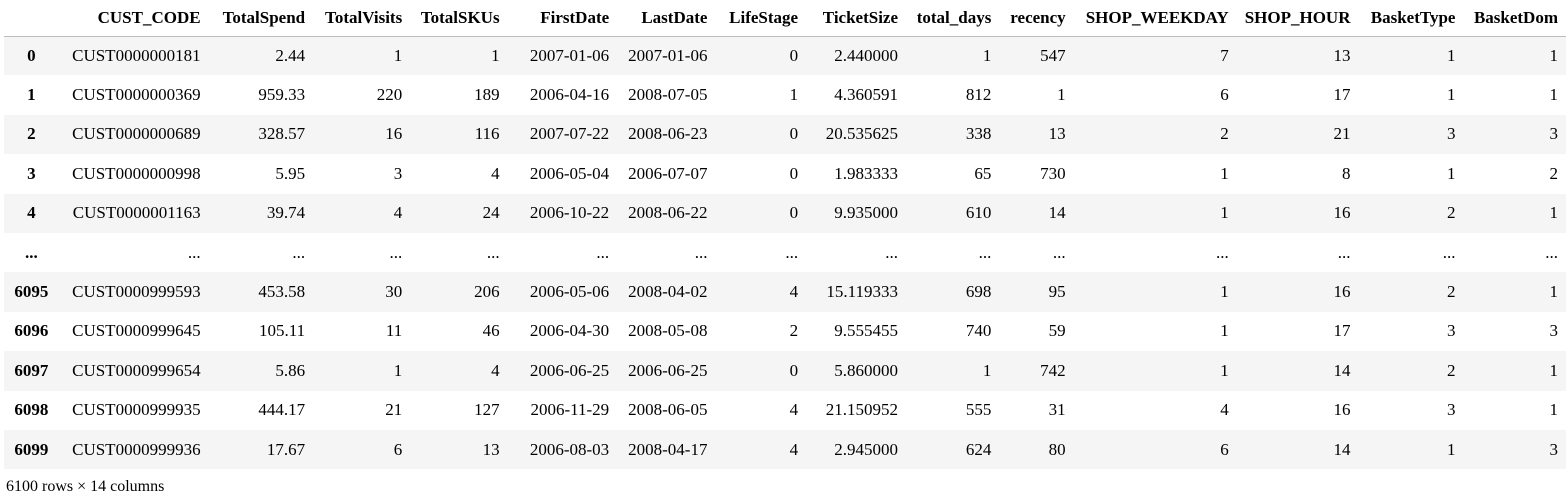 The width and height of the screenshot is (1566, 504). Describe the element at coordinates (1346, 173) in the screenshot. I see `table-cell: 8` at that location.